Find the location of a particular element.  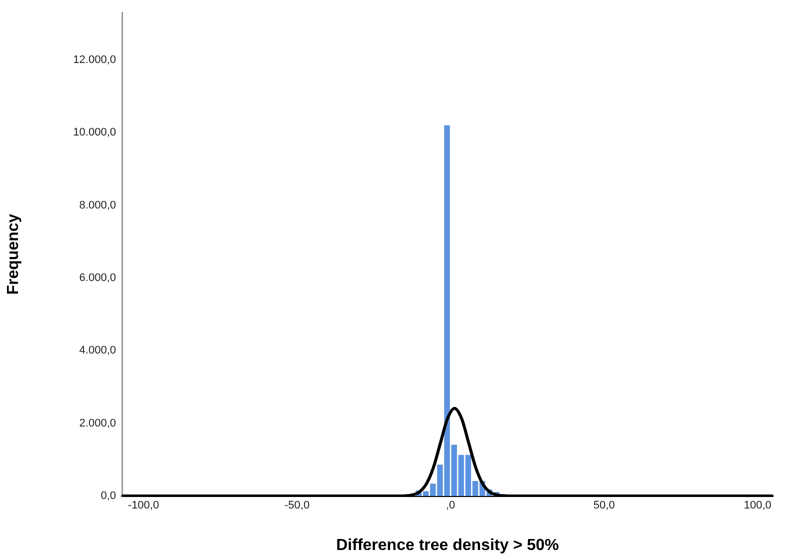

y-tick-label: 0,0 is located at coordinates (108, 496).